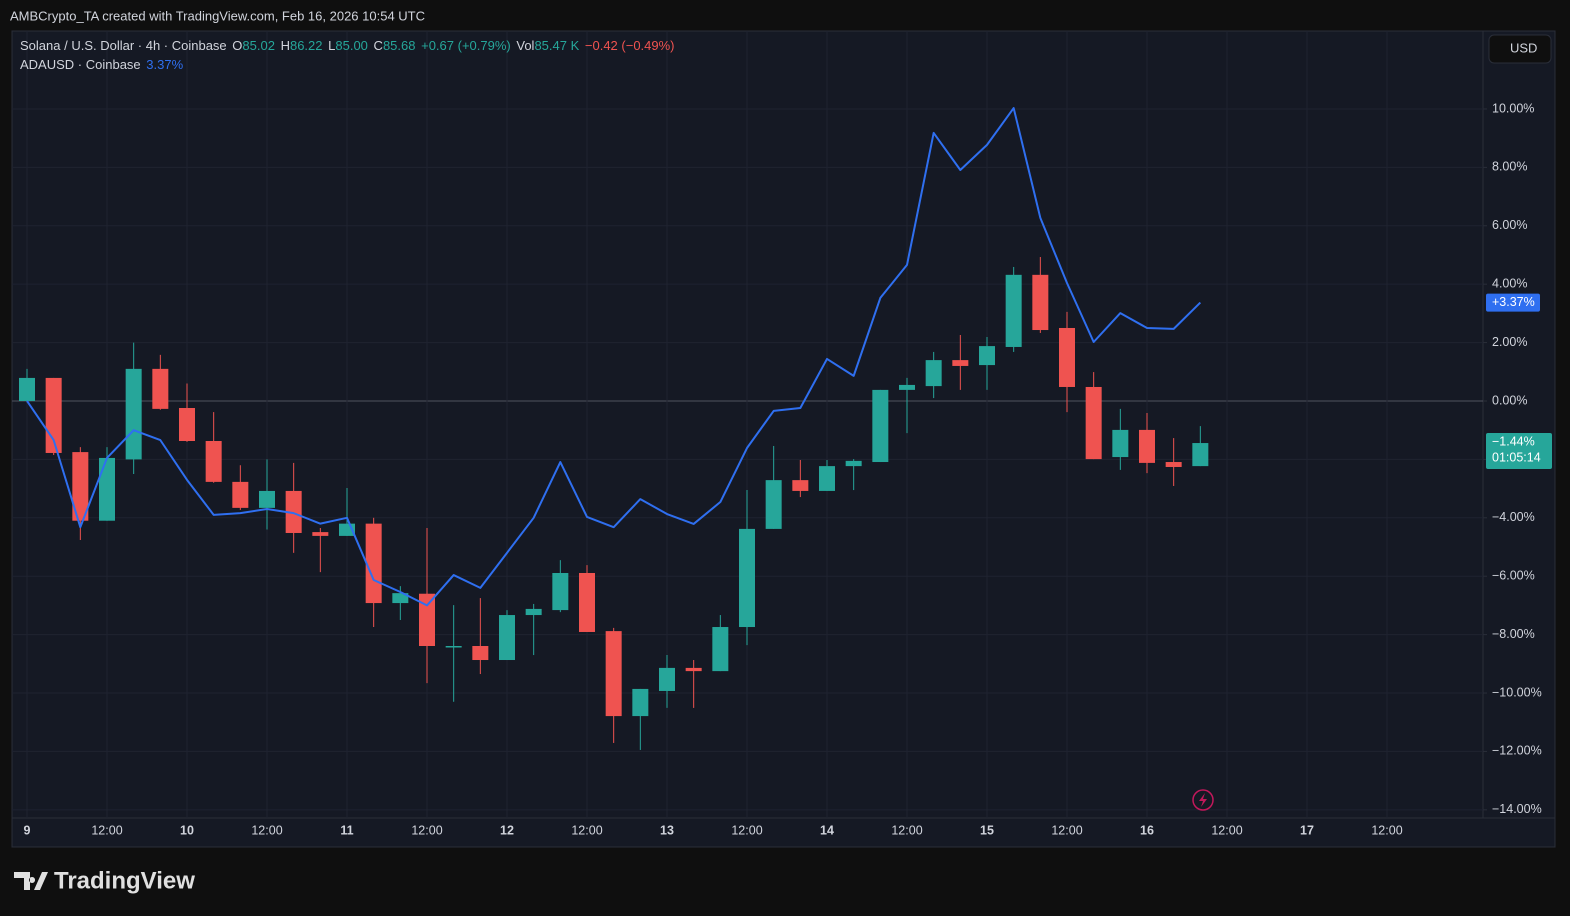 The width and height of the screenshot is (1570, 916). Describe the element at coordinates (351, 45) in the screenshot. I see `low-value: 85.00` at that location.